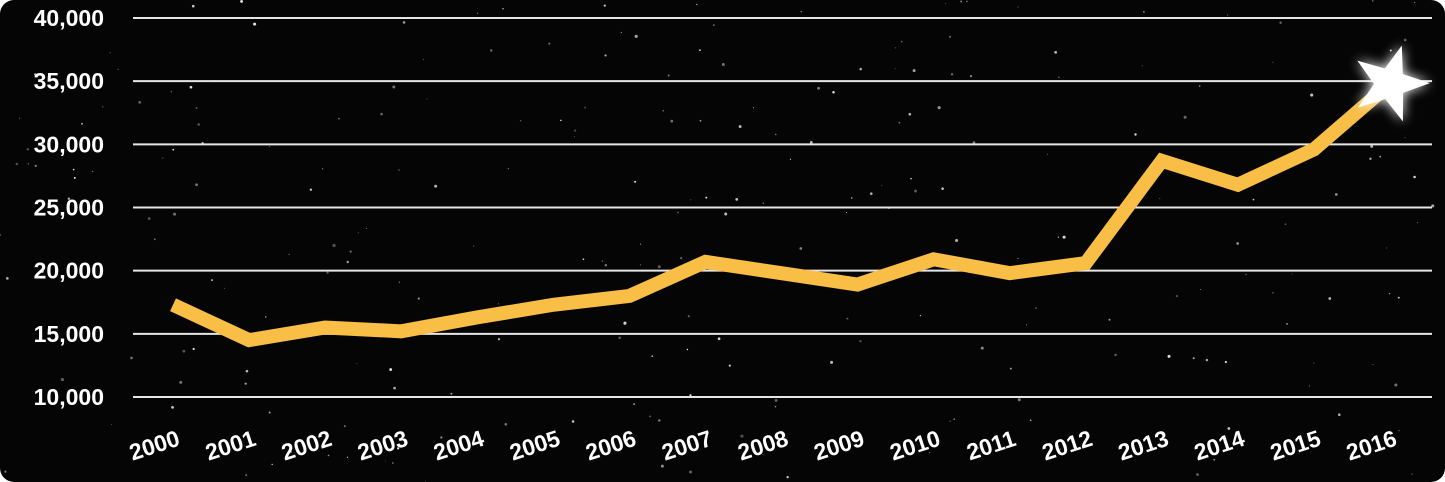 This screenshot has width=1445, height=482. What do you see at coordinates (69, 144) in the screenshot?
I see `y-tick-label: 30,000` at bounding box center [69, 144].